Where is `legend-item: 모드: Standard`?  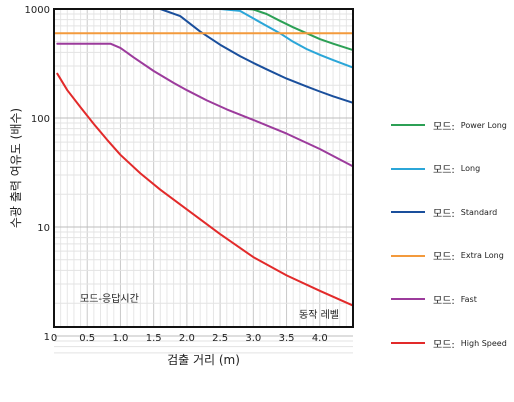 legend-item: 모드: Standard is located at coordinates (444, 212).